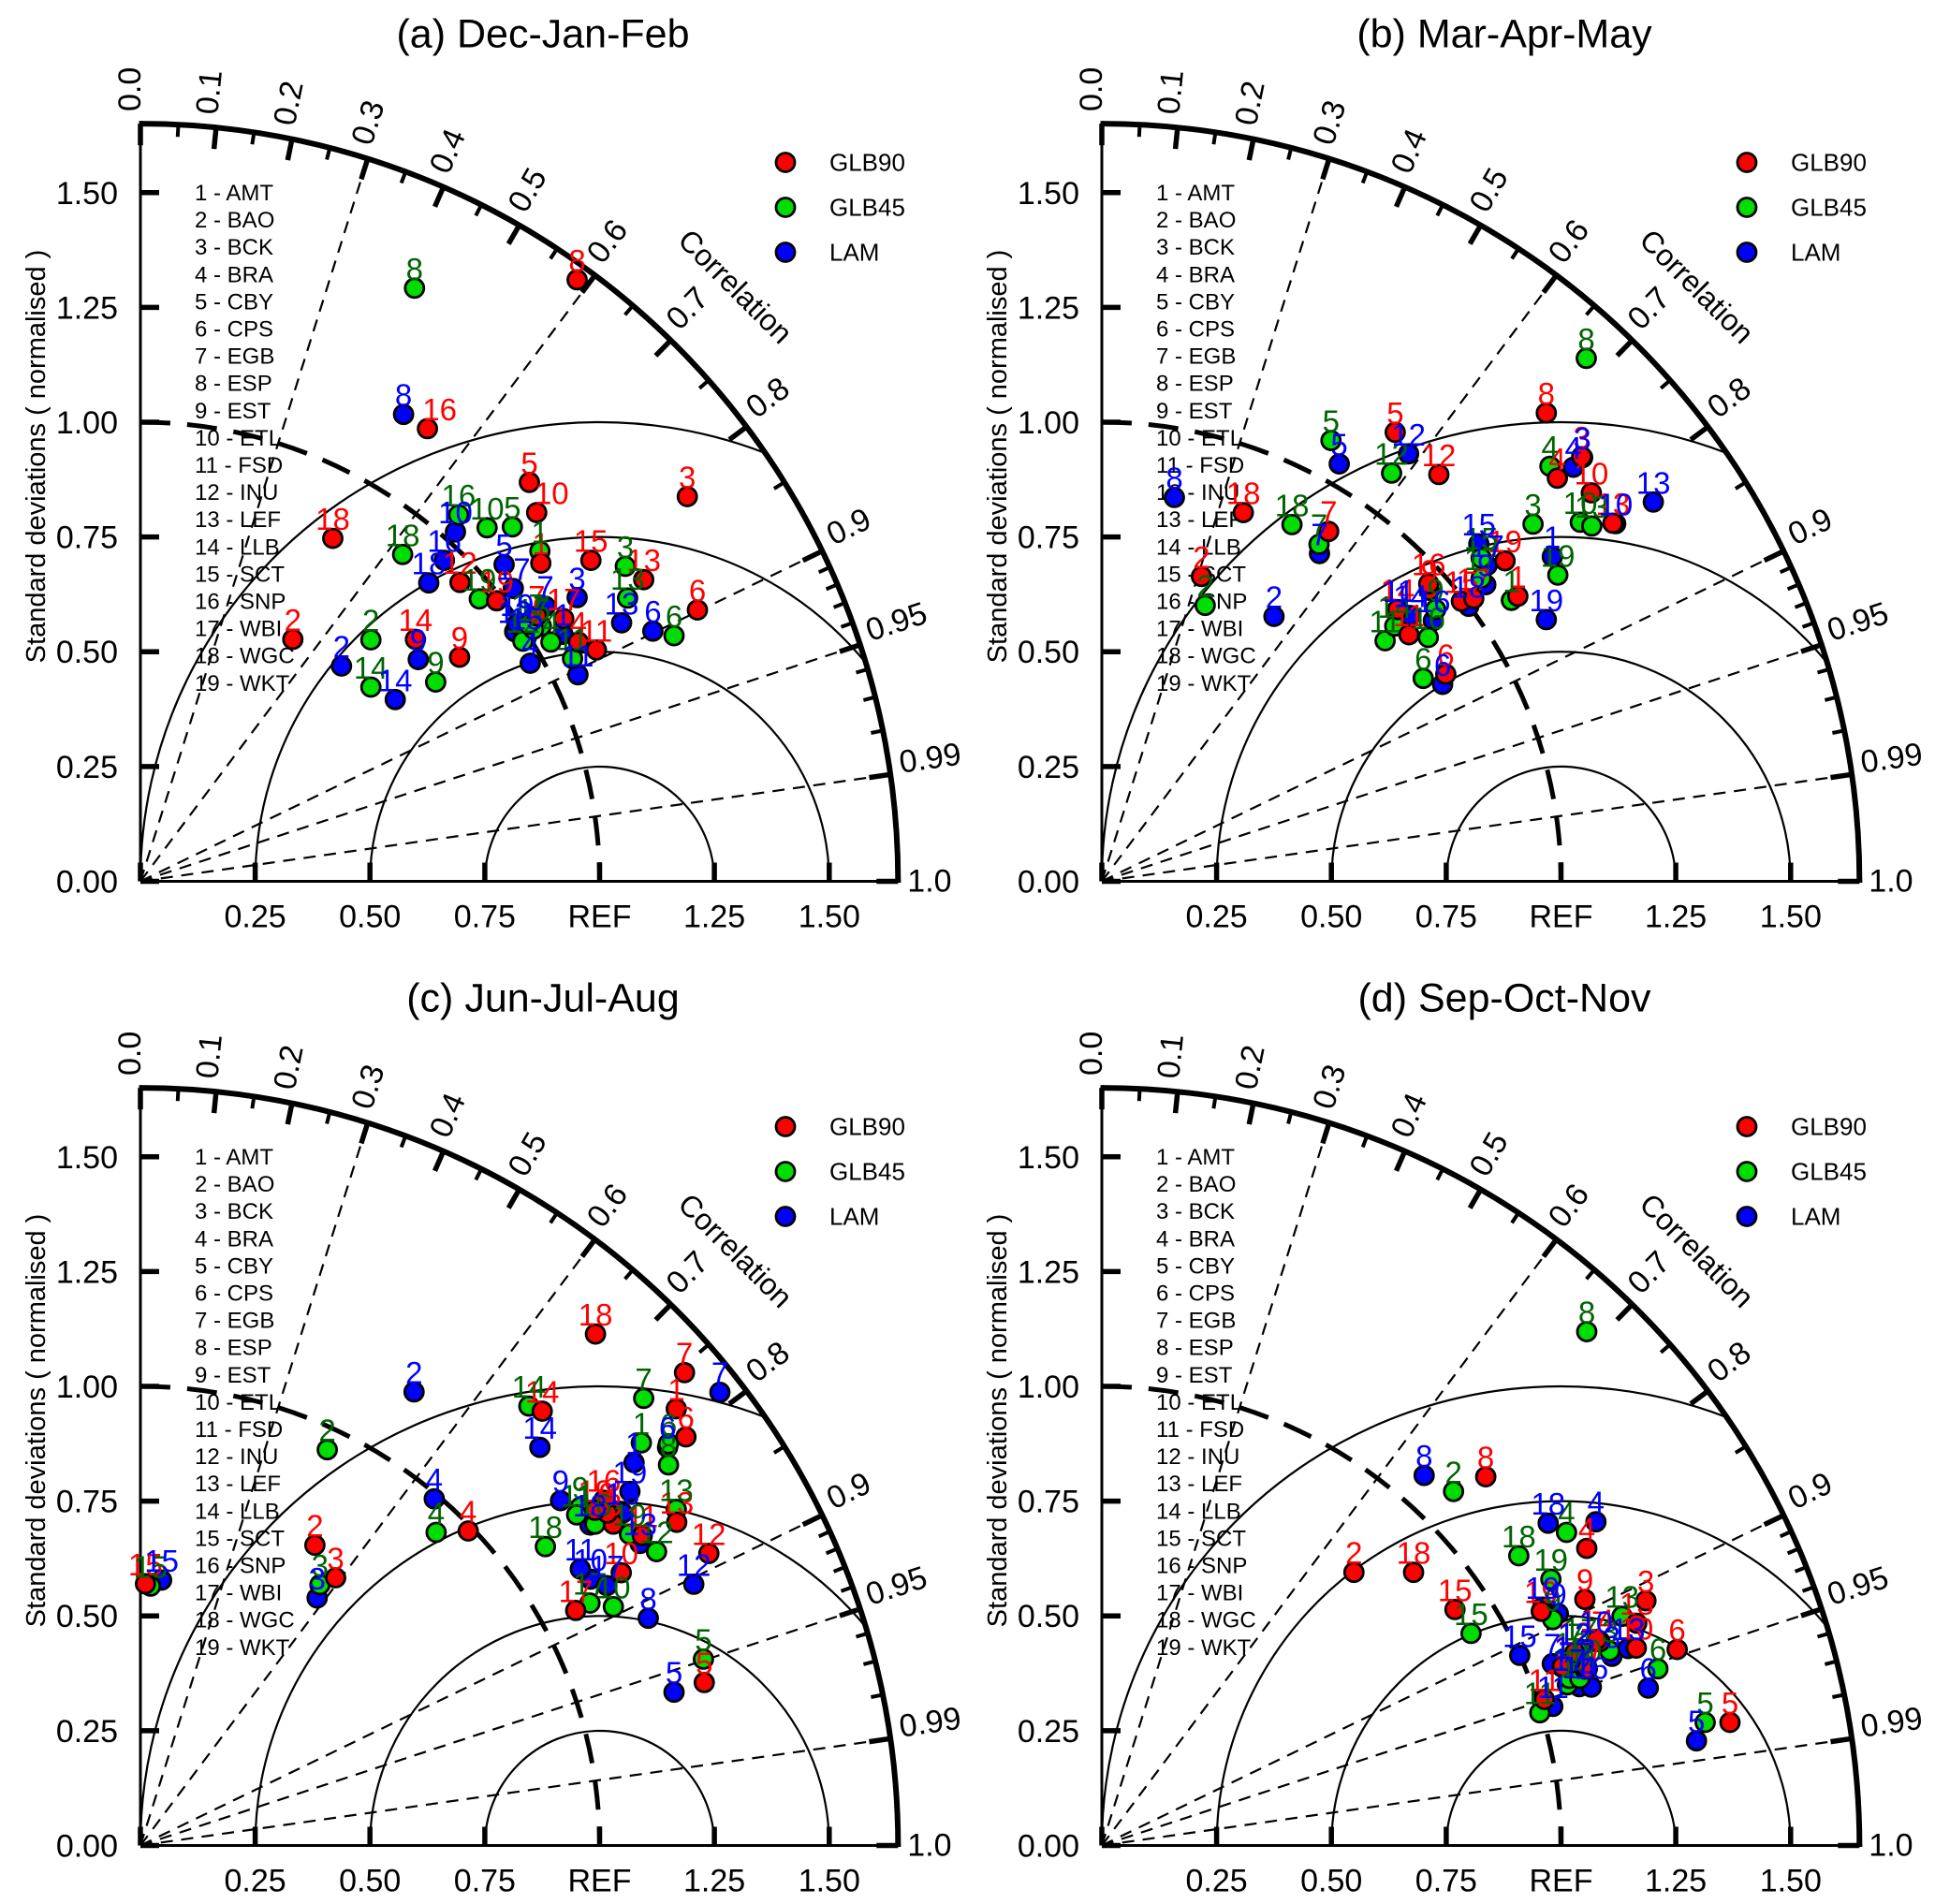 Image resolution: width=1935 pixels, height=1904 pixels. I want to click on svg-text: (c) Jun-Jul-Aug, so click(543, 998).